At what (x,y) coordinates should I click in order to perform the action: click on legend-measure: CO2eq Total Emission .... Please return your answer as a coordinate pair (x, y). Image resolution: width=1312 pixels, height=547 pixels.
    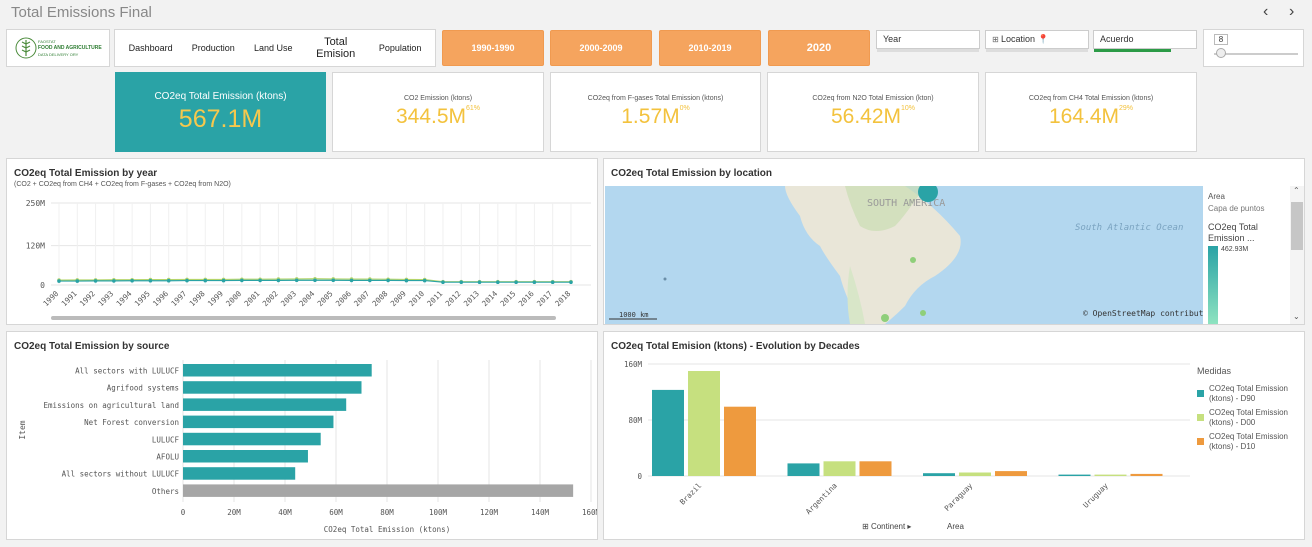
    Looking at the image, I should click on (1233, 232).